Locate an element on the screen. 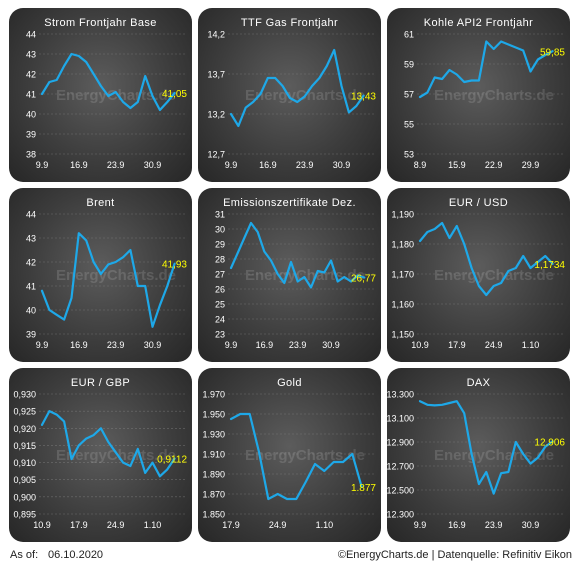 The width and height of the screenshot is (579, 569). y-tick-label: 1,180 is located at coordinates (402, 245).